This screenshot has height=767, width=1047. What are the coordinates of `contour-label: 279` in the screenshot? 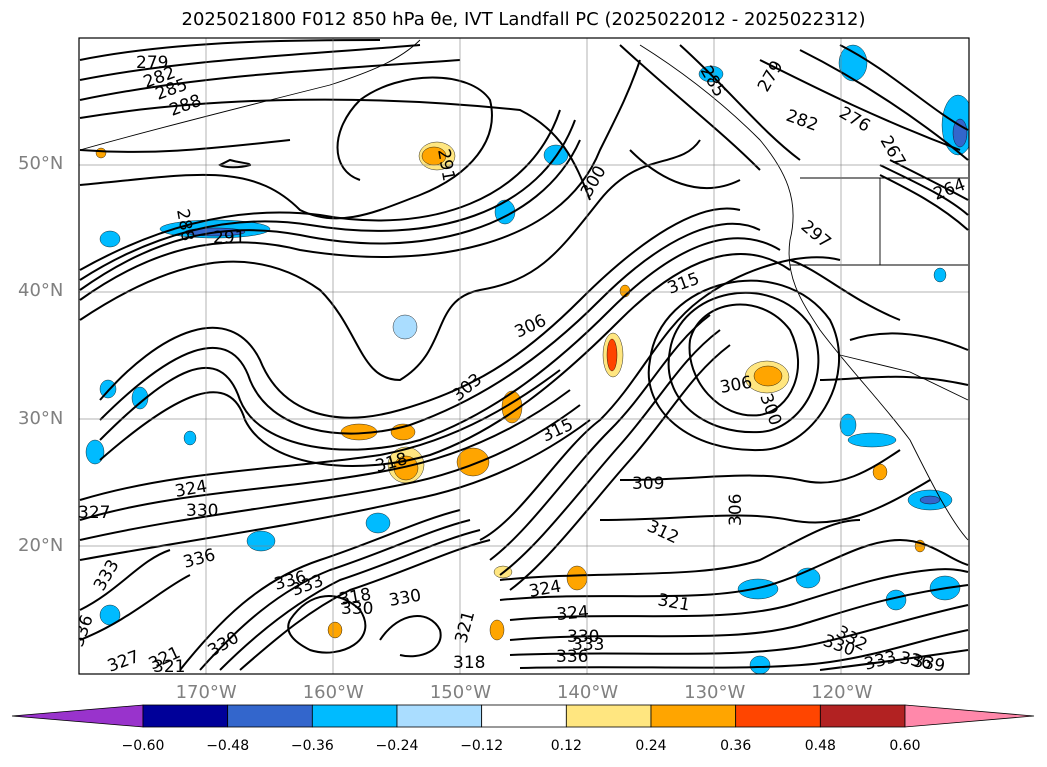 It's located at (152, 63).